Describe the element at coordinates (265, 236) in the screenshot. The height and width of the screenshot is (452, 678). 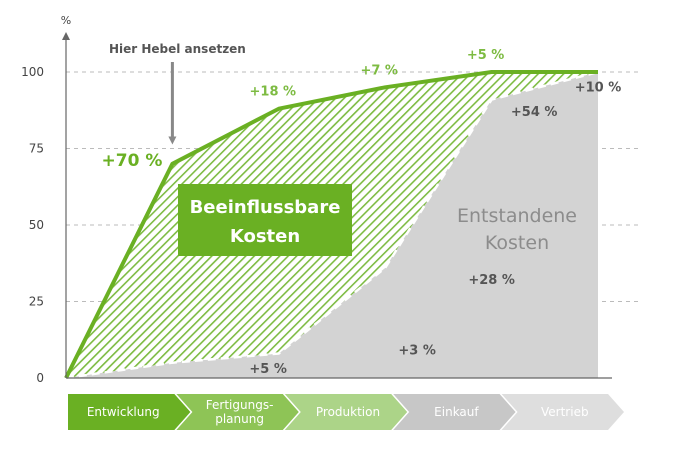
I see `beeinflussbare-kosten-label-line2: Kosten` at that location.